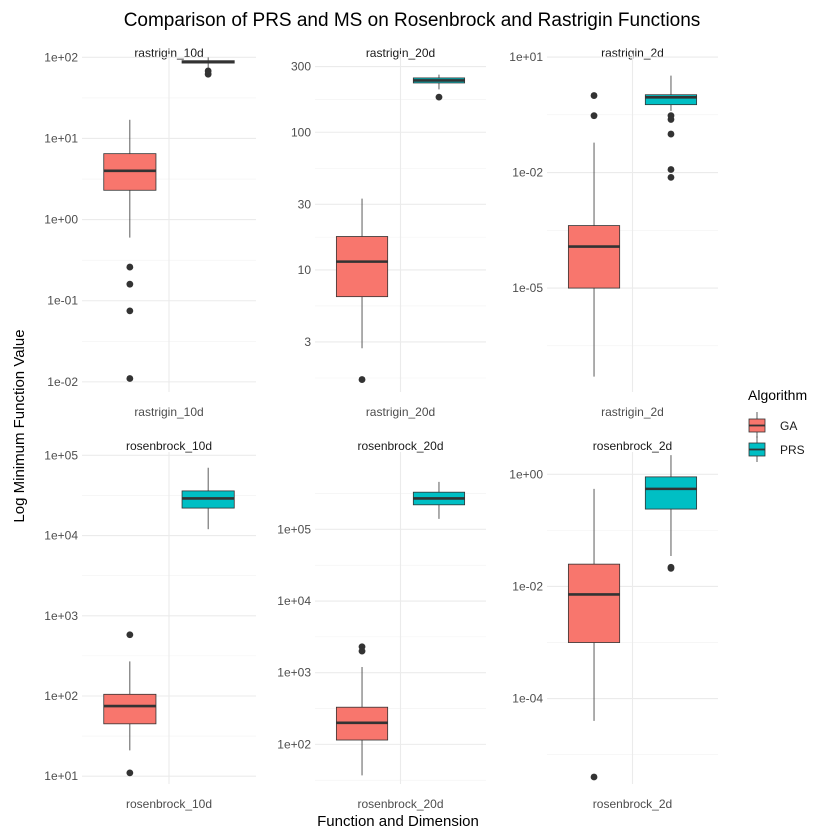  What do you see at coordinates (792, 450) in the screenshot?
I see `legend-label: PRS` at bounding box center [792, 450].